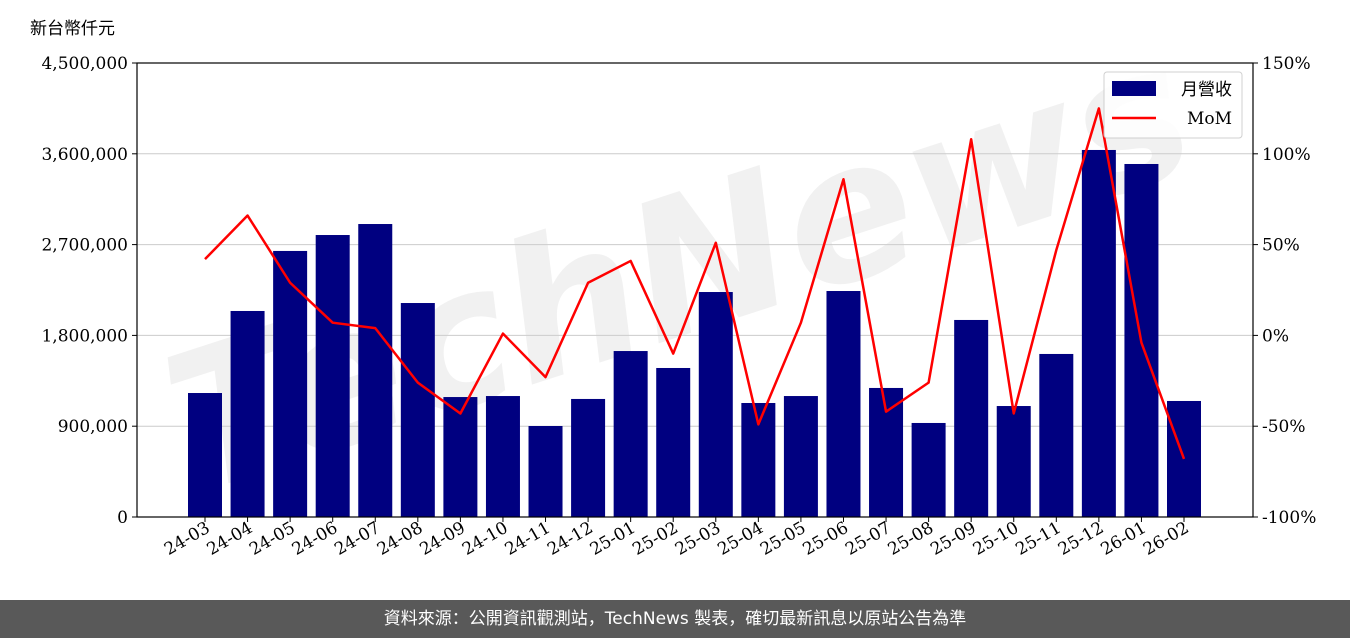 The height and width of the screenshot is (638, 1350). What do you see at coordinates (84, 155) in the screenshot?
I see `y-tick-label: 3,600,000` at bounding box center [84, 155].